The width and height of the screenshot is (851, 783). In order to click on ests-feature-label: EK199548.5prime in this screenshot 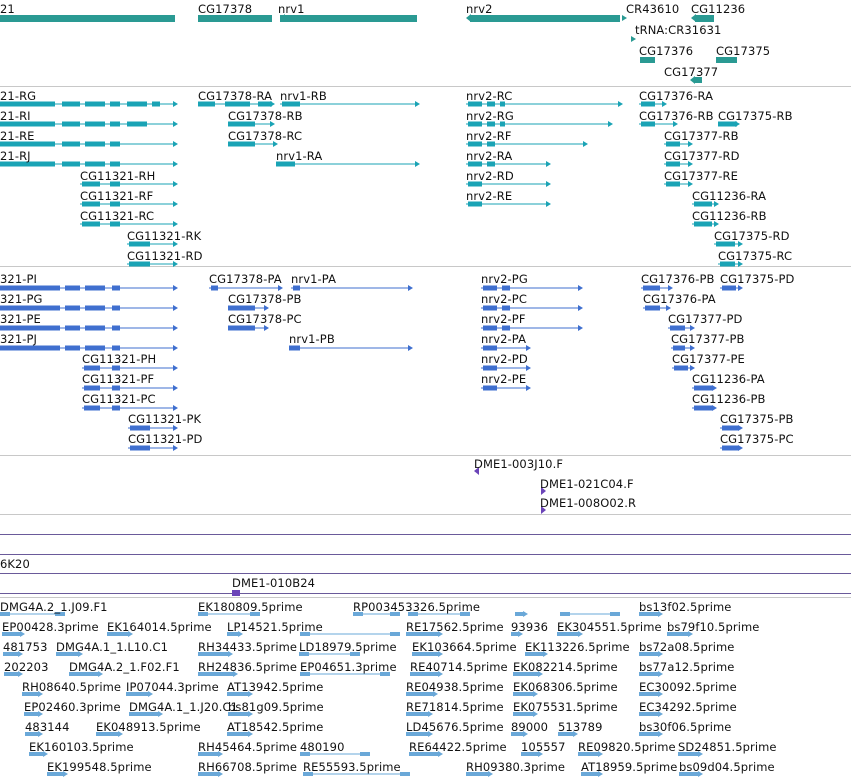, I will do `click(99, 767)`.